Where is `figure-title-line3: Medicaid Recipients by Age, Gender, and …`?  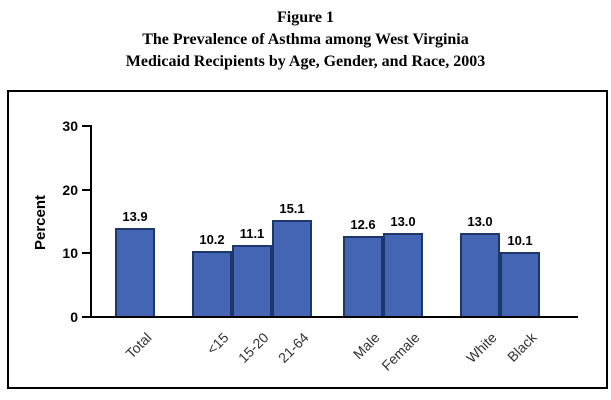 figure-title-line3: Medicaid Recipients by Age, Gender, and … is located at coordinates (305, 61).